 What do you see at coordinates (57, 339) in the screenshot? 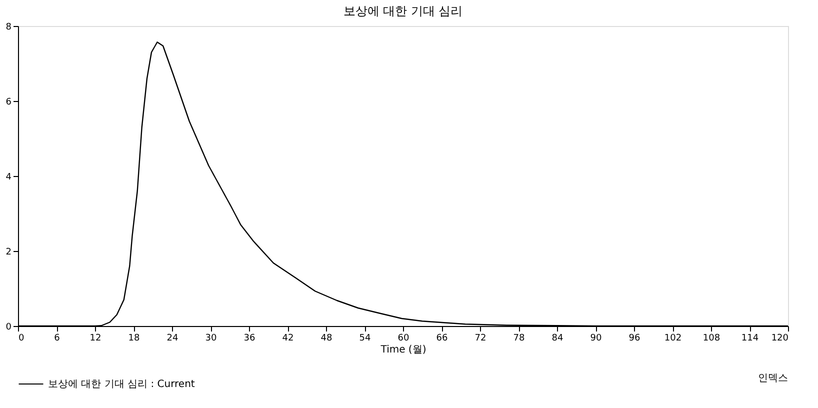
I see `x-tick-label: 6` at bounding box center [57, 339].